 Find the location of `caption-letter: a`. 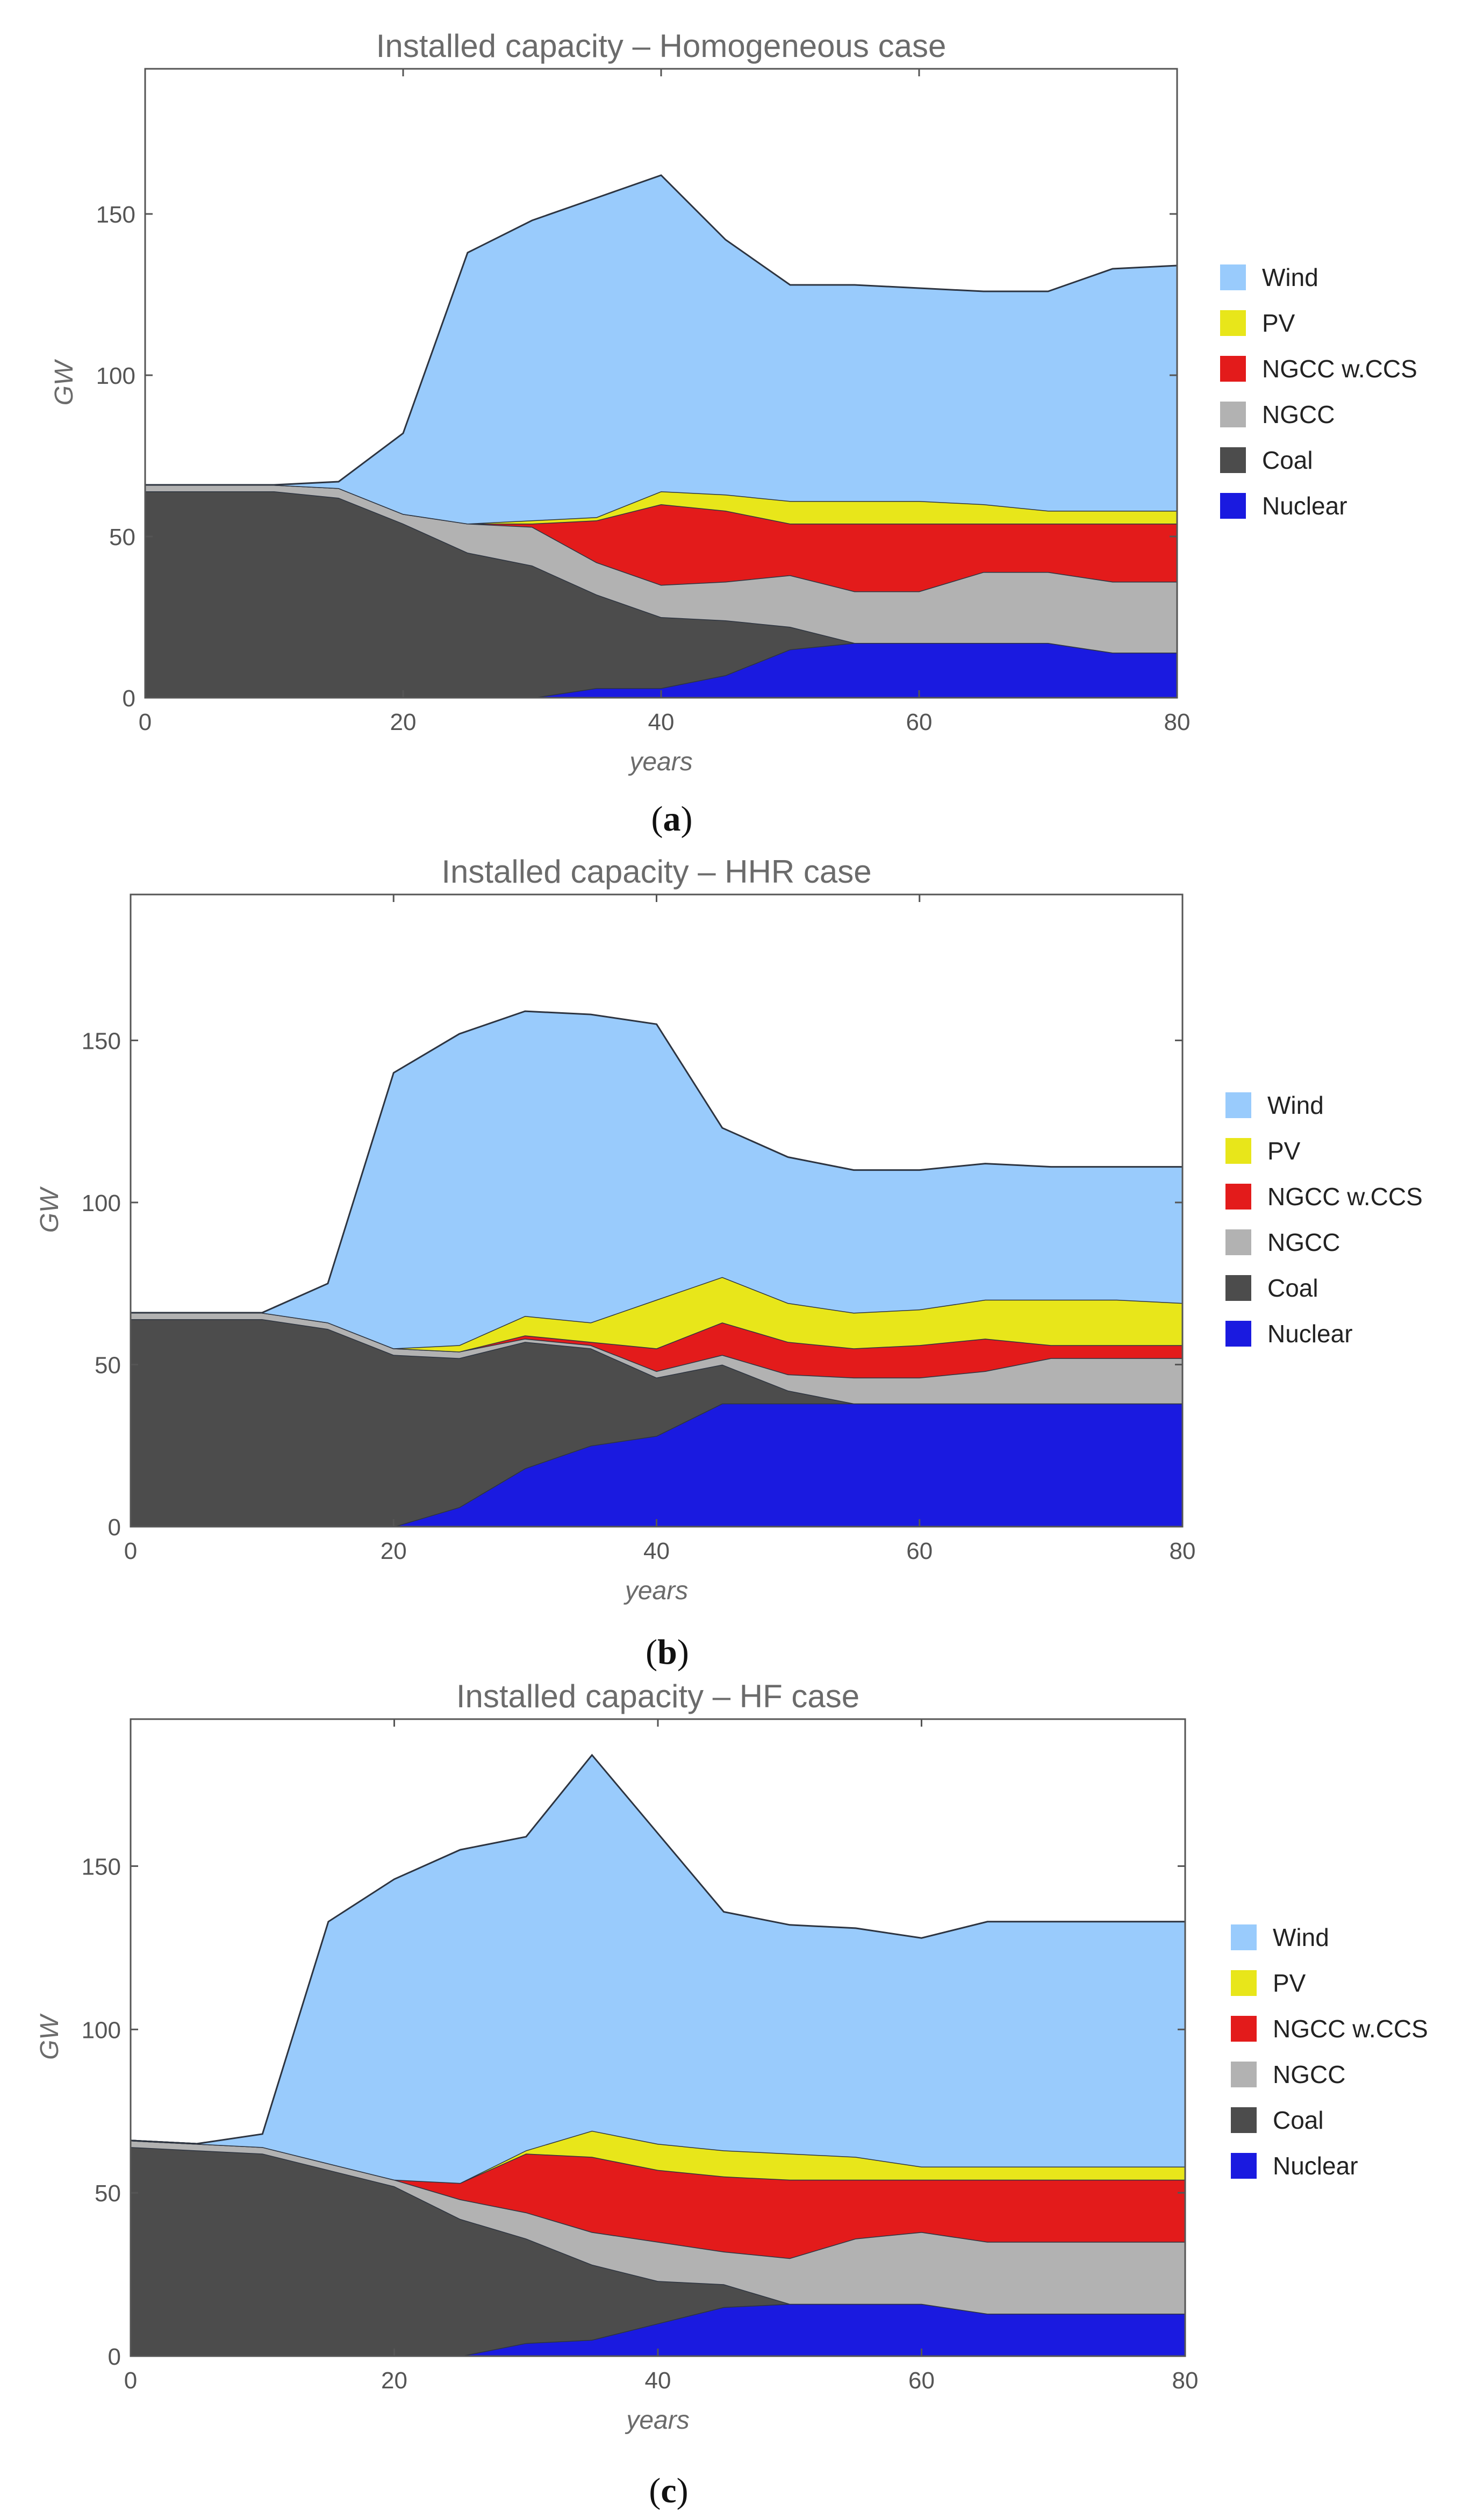

caption-letter: a is located at coordinates (672, 819).